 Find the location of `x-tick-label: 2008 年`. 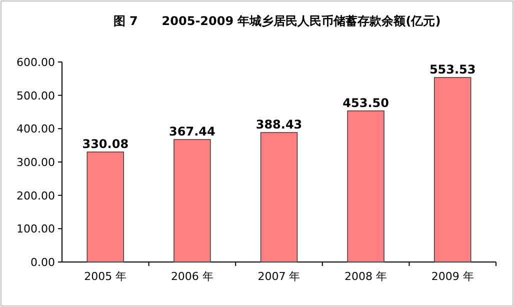

x-tick-label: 2008 年 is located at coordinates (366, 276).